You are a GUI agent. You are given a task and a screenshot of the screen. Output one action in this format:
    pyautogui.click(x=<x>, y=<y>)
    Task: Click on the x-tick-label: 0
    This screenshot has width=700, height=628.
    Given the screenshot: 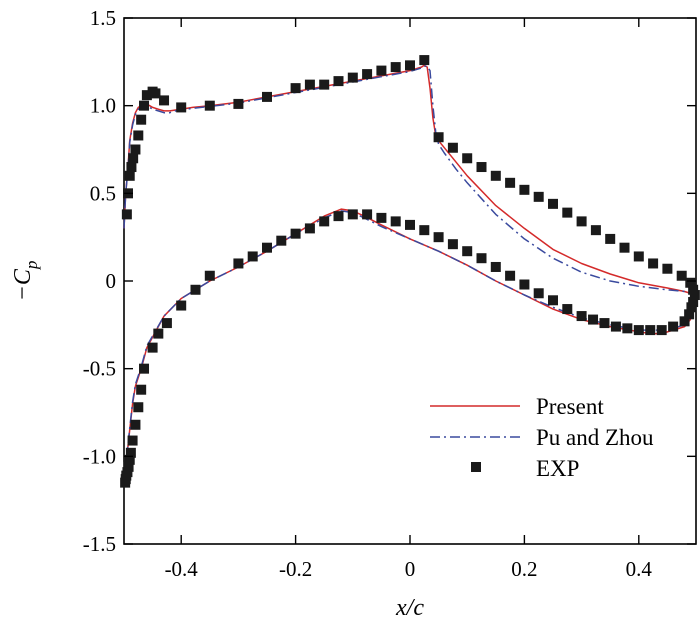 What is the action you would take?
    pyautogui.click(x=410, y=569)
    